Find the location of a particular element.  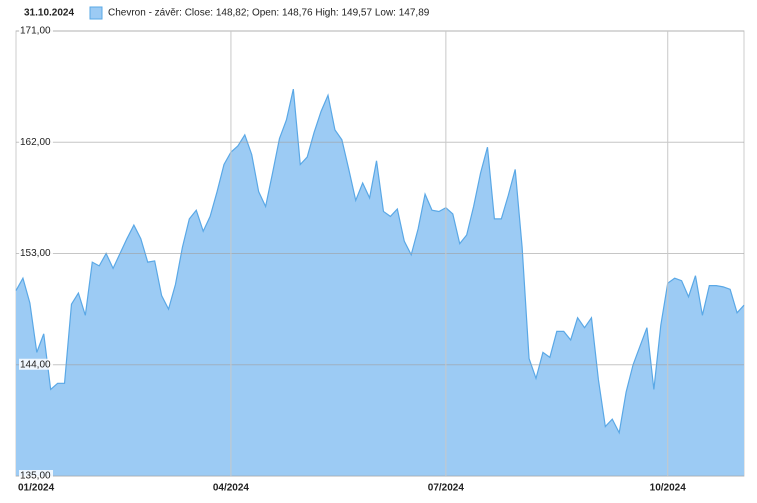

y-tick-label: 153,00 is located at coordinates (35, 253).